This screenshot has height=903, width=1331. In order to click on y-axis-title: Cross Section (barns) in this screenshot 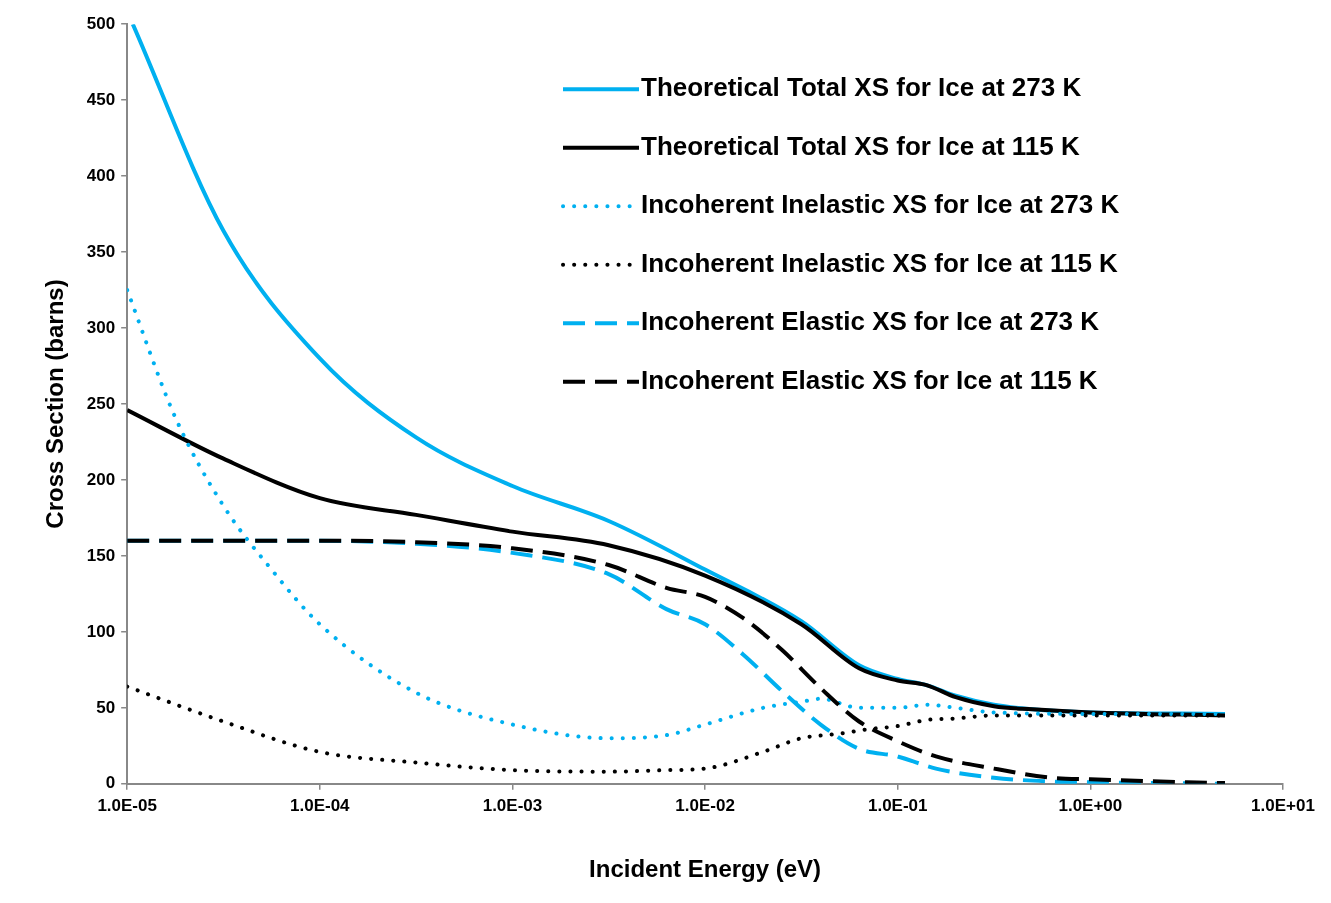, I will do `click(55, 404)`.